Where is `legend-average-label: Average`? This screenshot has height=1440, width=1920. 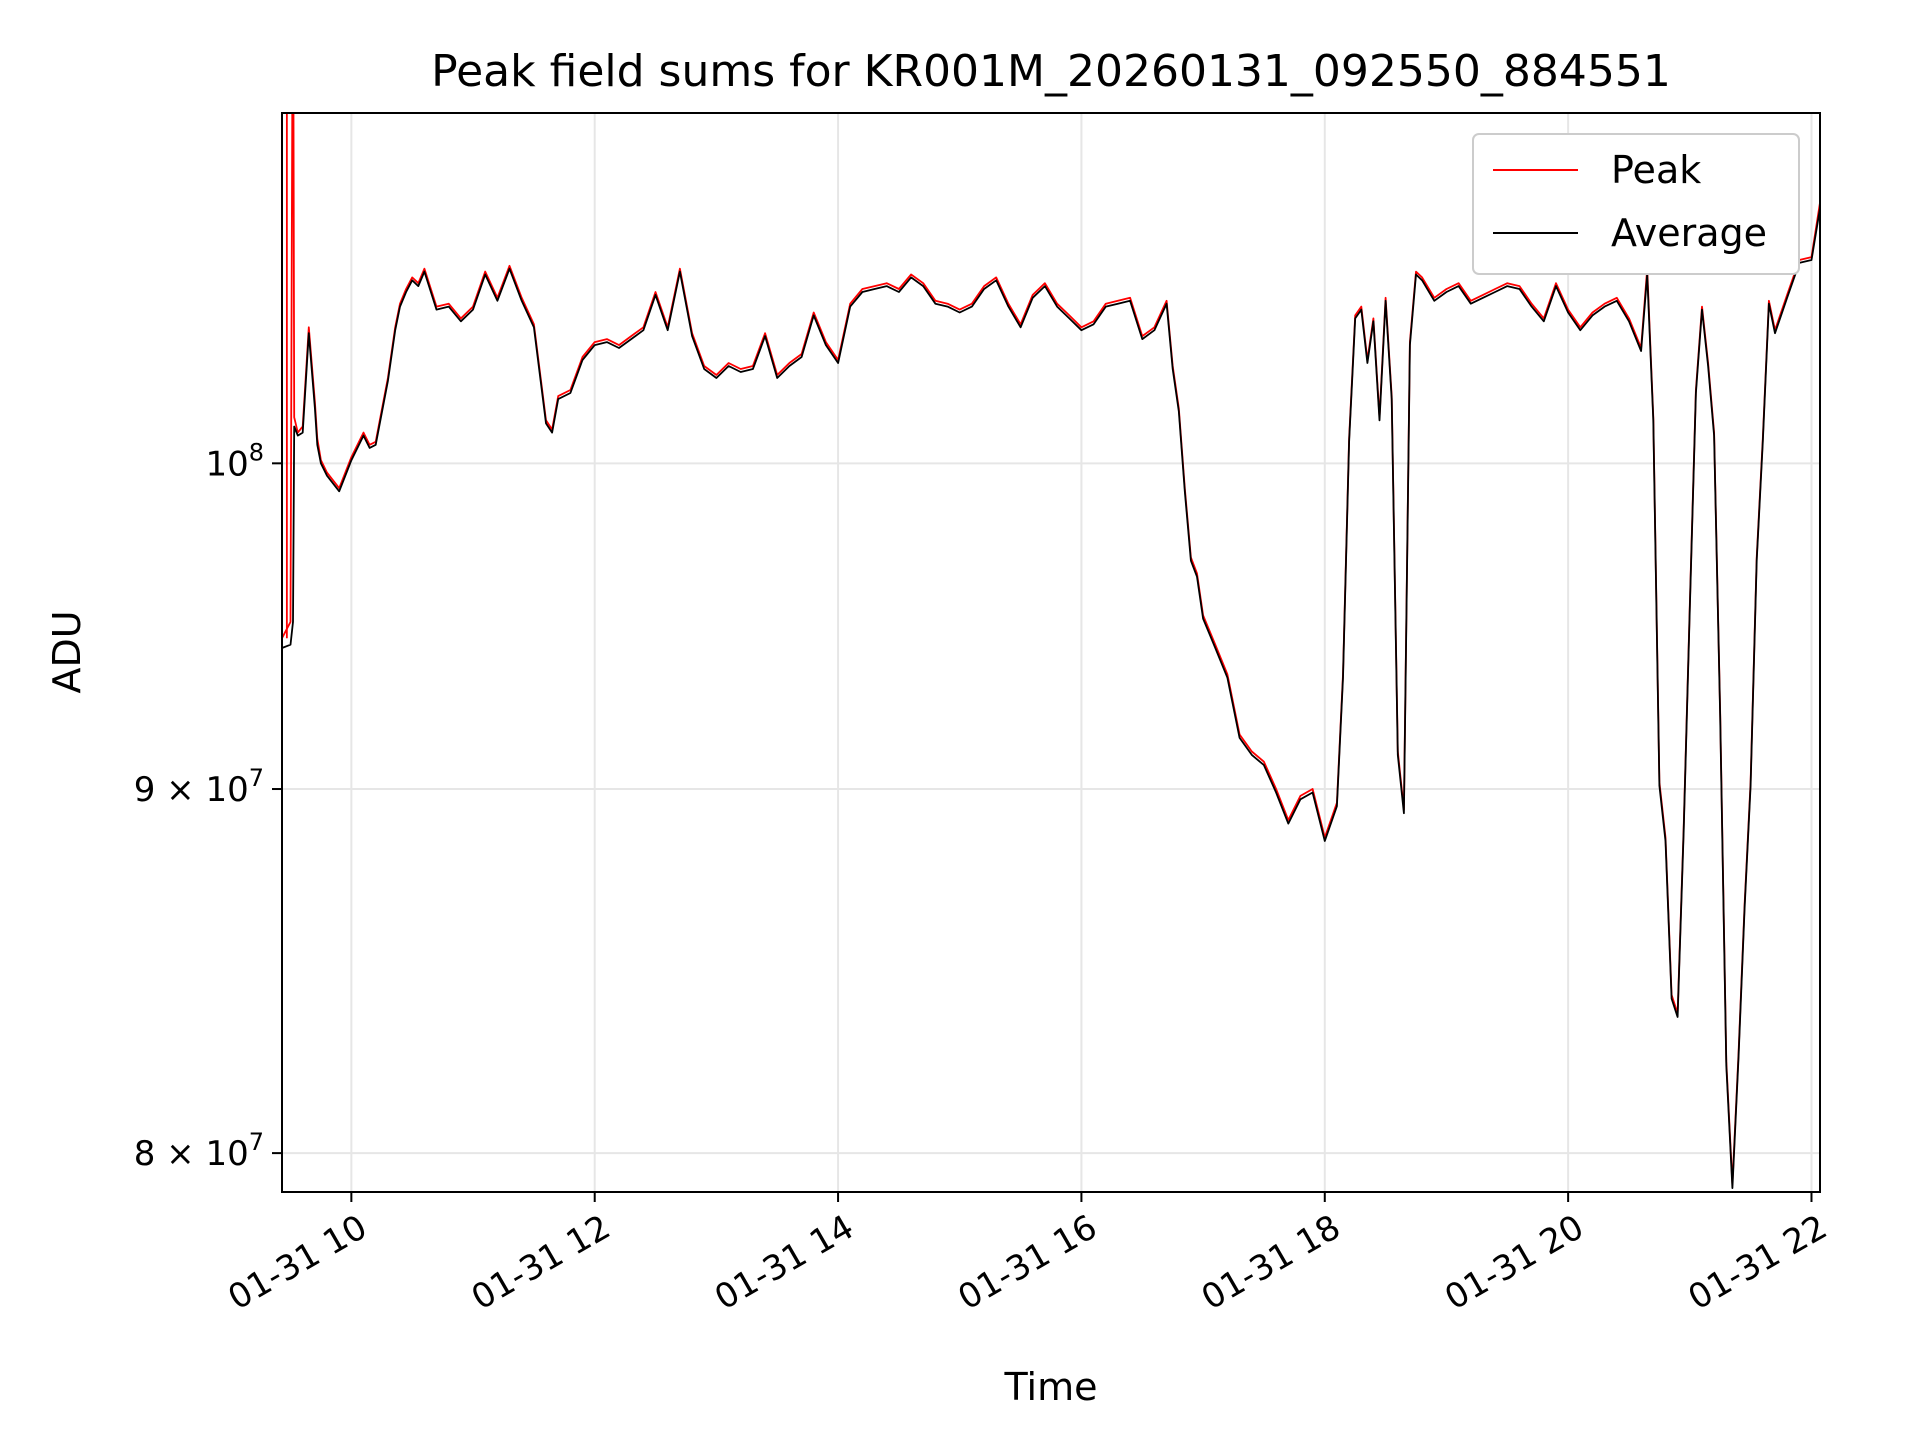 legend-average-label: Average is located at coordinates (1689, 233).